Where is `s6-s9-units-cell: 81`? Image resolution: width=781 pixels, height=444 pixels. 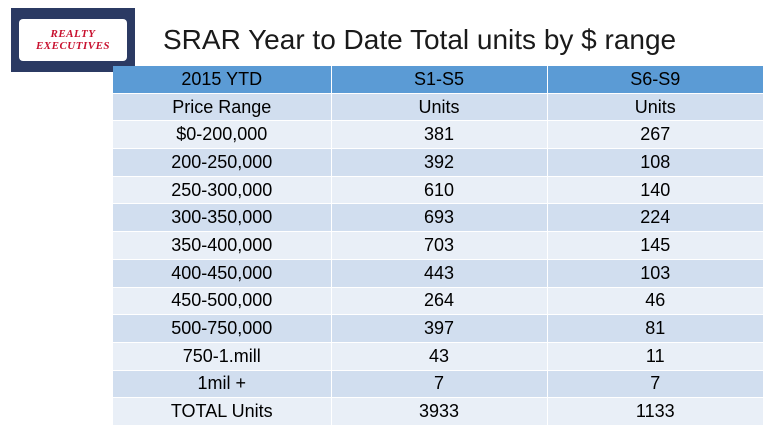
s6-s9-units-cell: 81 is located at coordinates (655, 328).